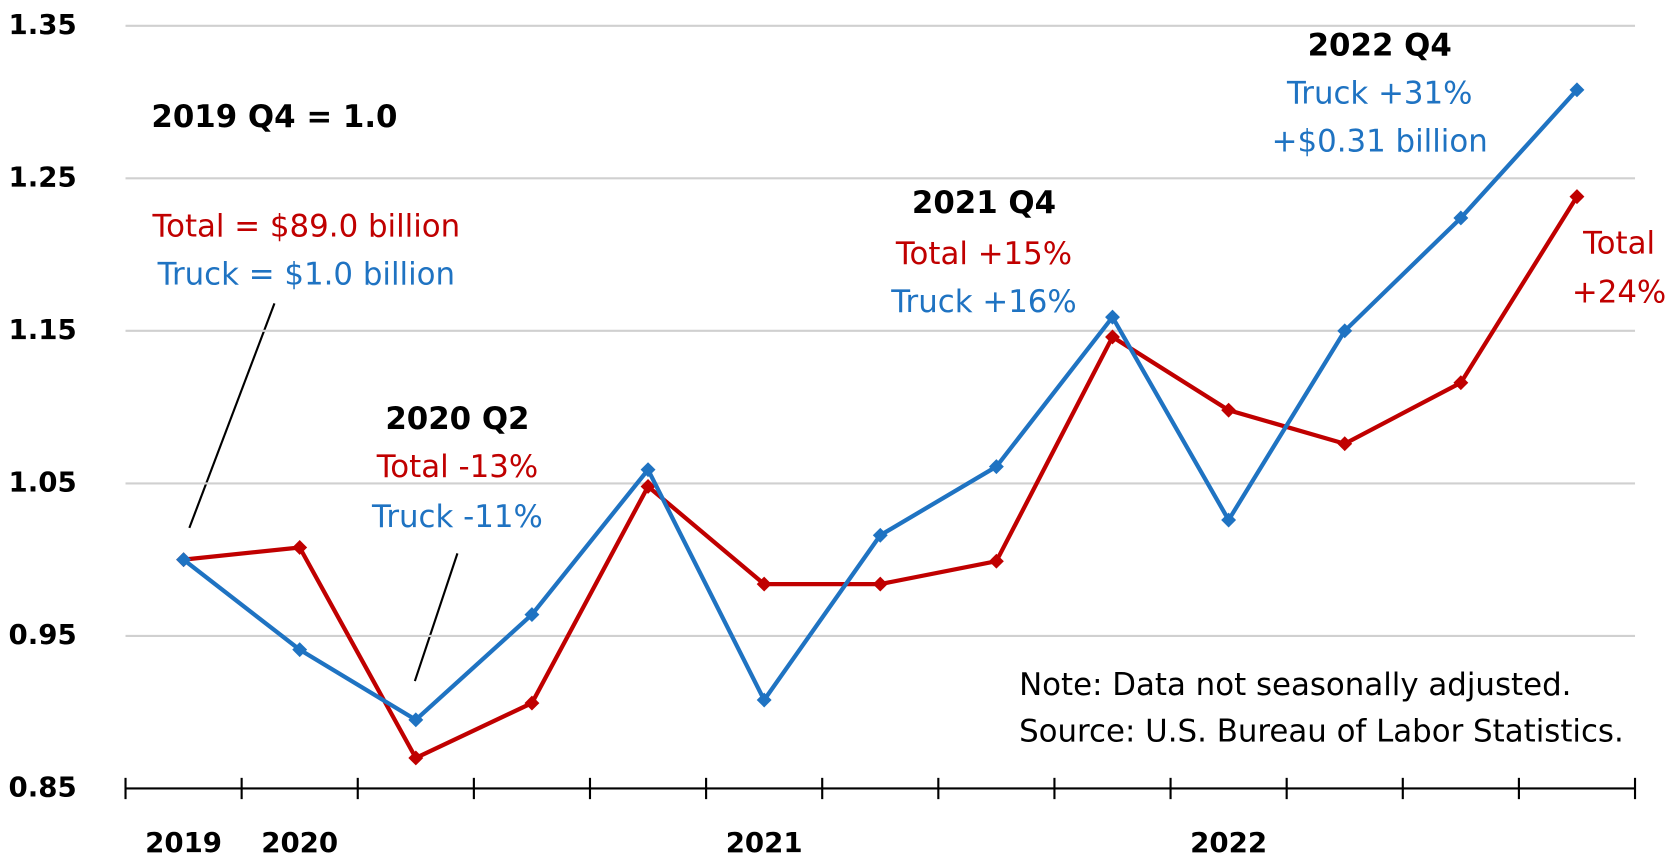 This screenshot has height=860, width=1668. Describe the element at coordinates (43, 329) in the screenshot. I see `y-tick-label: 1.15` at that location.